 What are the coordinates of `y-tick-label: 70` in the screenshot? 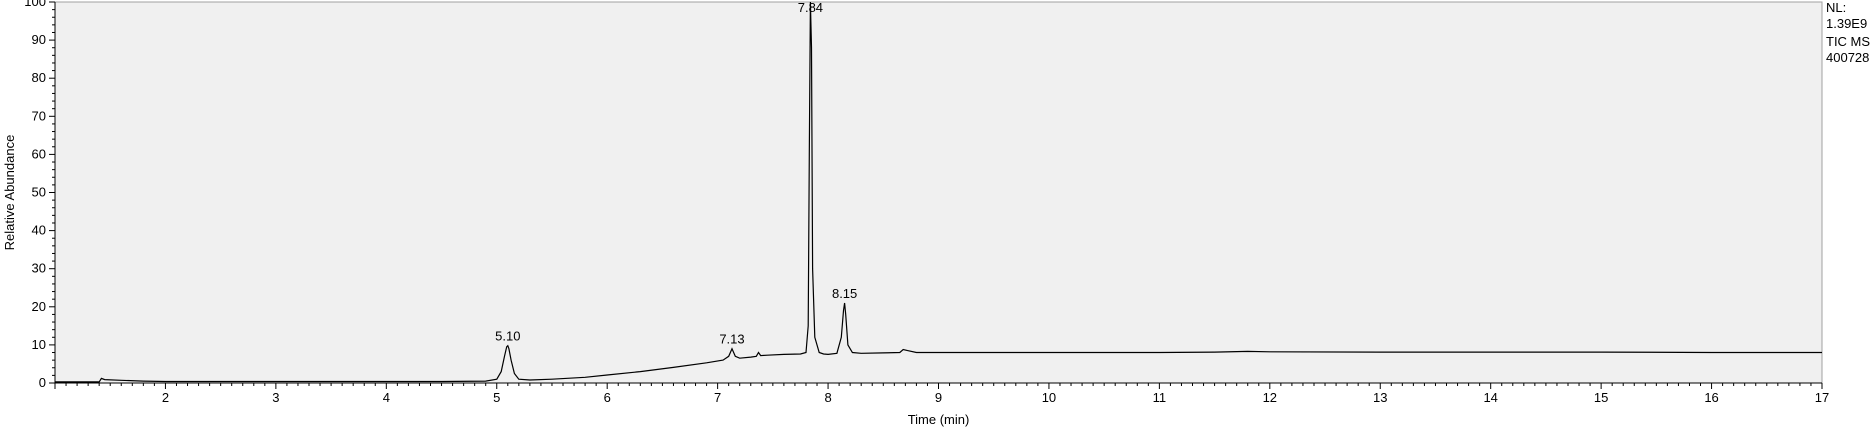 It's located at (39, 115).